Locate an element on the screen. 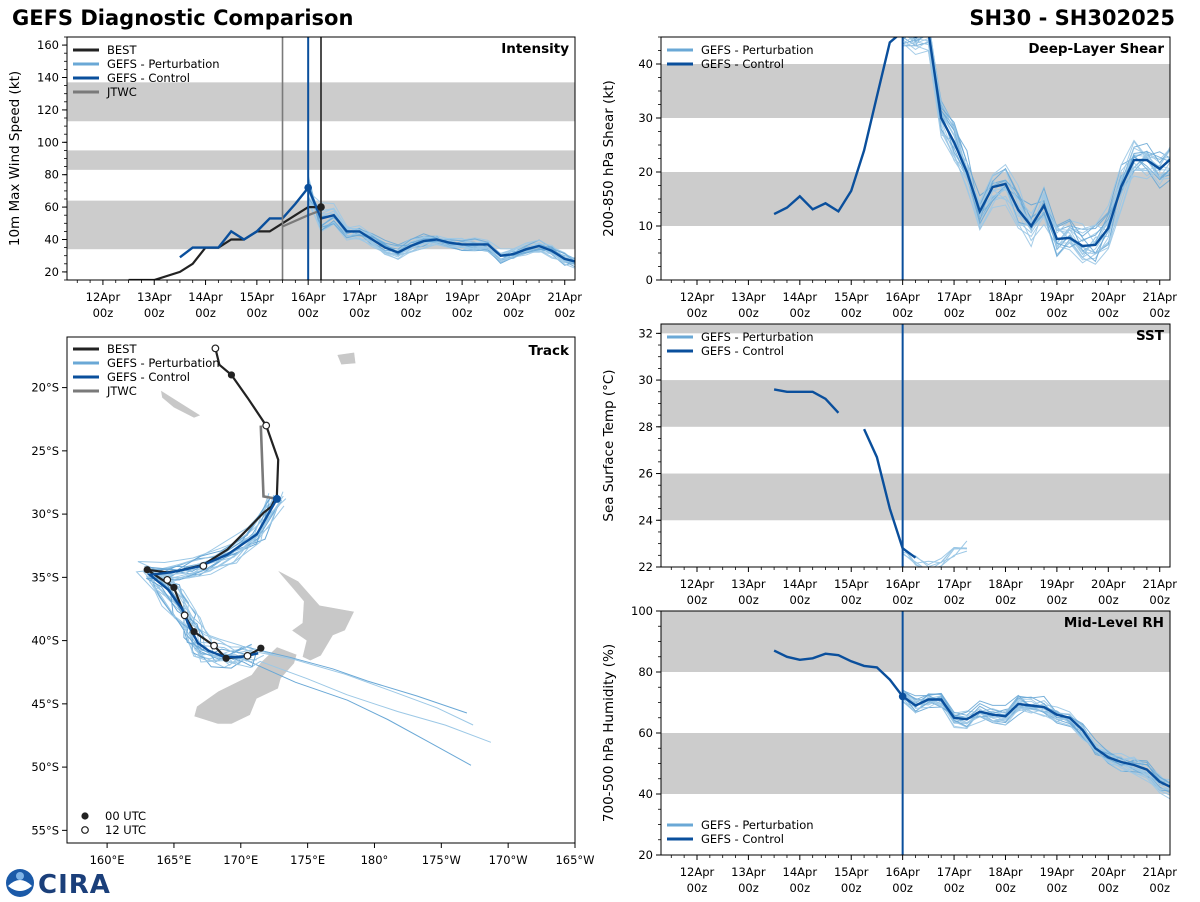 Image resolution: width=1200 pixels, height=902 pixels. y-tick-label: 28 is located at coordinates (645, 427).